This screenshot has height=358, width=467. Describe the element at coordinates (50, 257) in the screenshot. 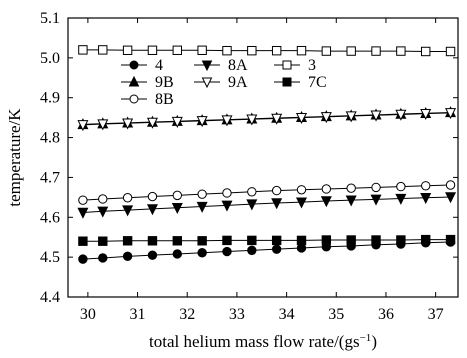

I see `y-tick-label: 4.5` at that location.